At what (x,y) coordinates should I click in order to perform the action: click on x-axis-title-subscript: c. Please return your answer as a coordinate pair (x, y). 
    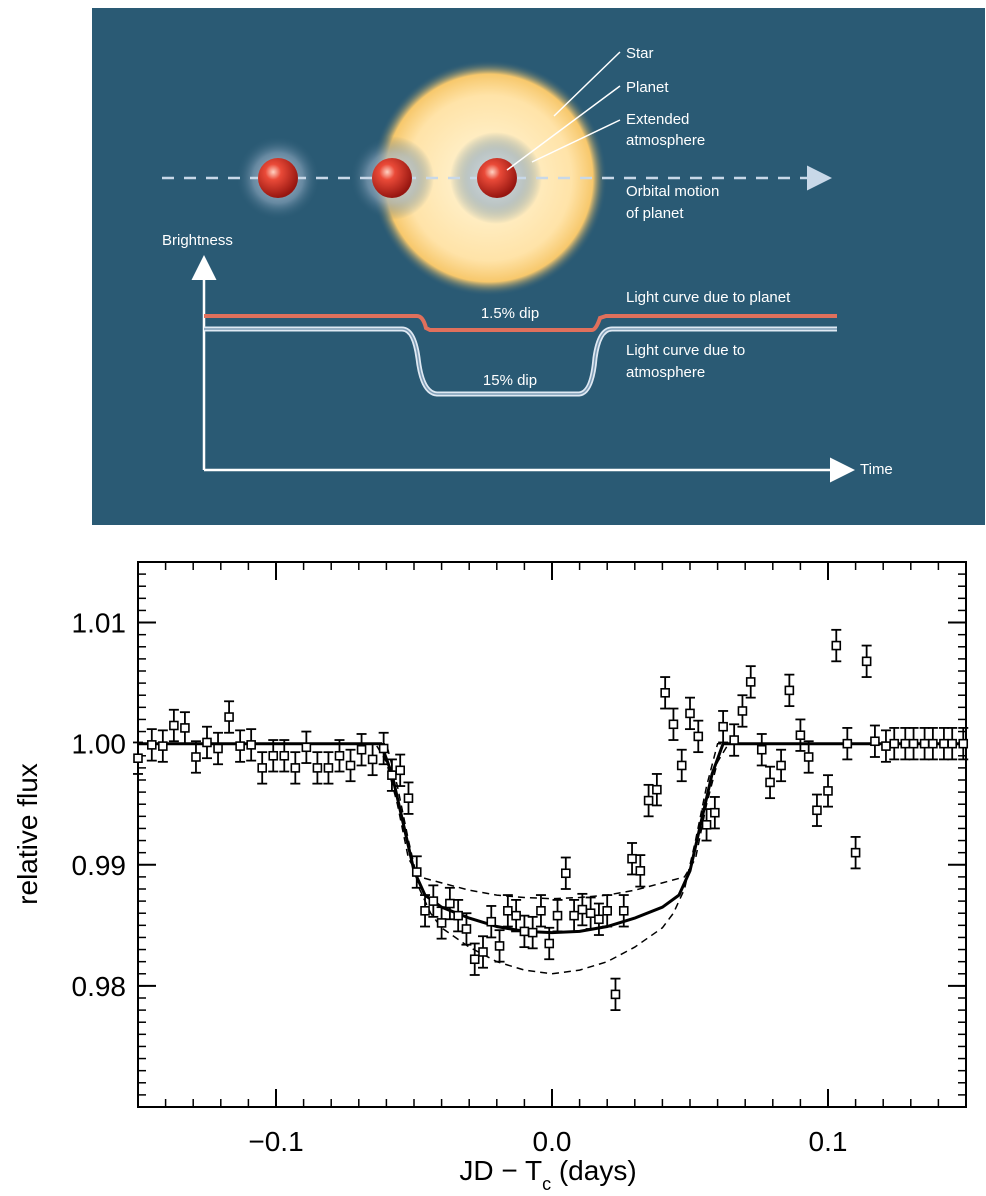
    Looking at the image, I should click on (546, 1182).